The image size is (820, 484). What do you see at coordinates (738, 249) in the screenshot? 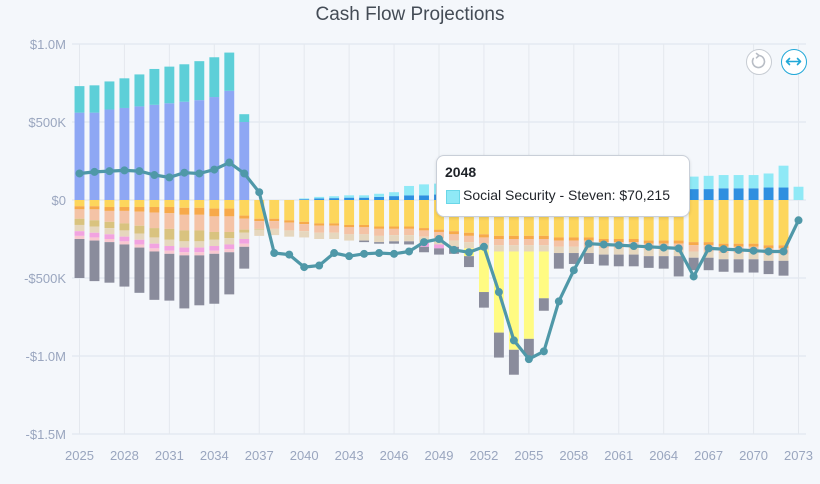
I see `net-cash-flow-point-2069` at bounding box center [738, 249].